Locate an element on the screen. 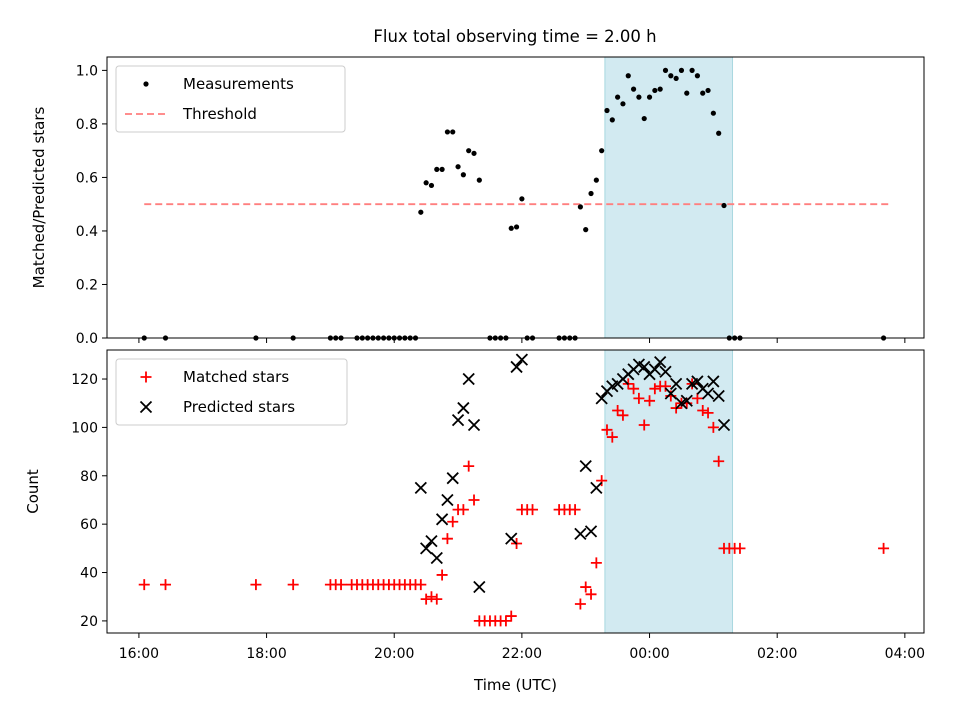  y-tick-label: 40 is located at coordinates (89, 574).